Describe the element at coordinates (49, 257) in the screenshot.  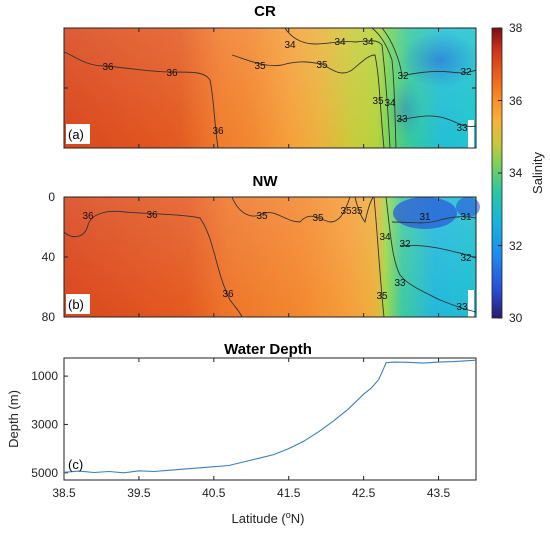
I see `panel-b-ytick-label: 40` at that location.